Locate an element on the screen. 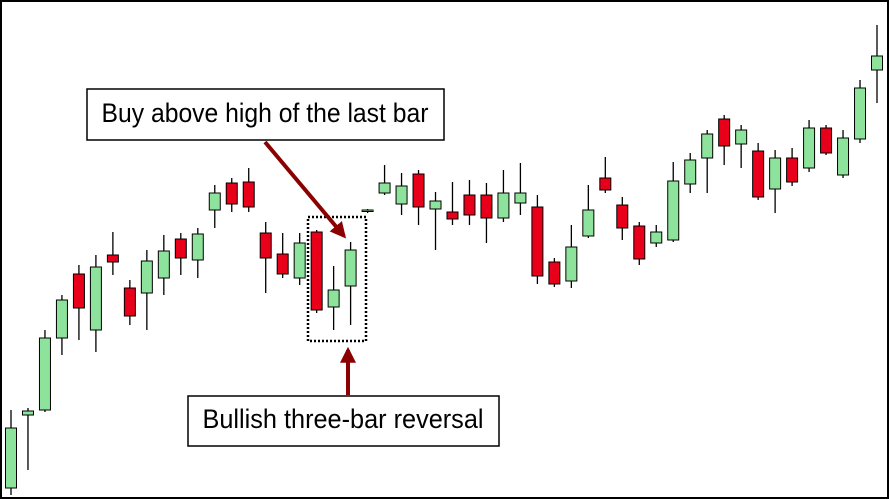 The height and width of the screenshot is (499, 889). annotation: Buy above high of the last bar is located at coordinates (265, 113).